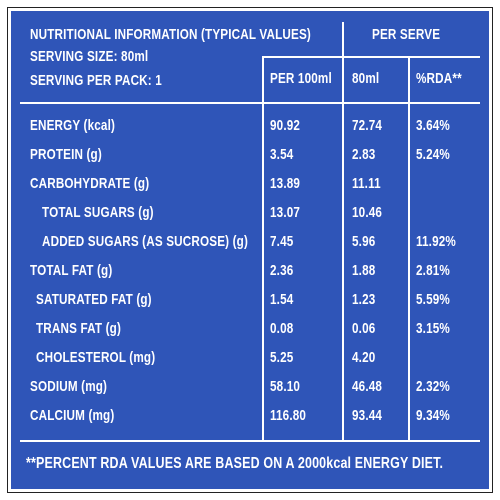 This screenshot has width=500, height=500. Describe the element at coordinates (371, 57) in the screenshot. I see `divider-per-serve-bottom` at that location.